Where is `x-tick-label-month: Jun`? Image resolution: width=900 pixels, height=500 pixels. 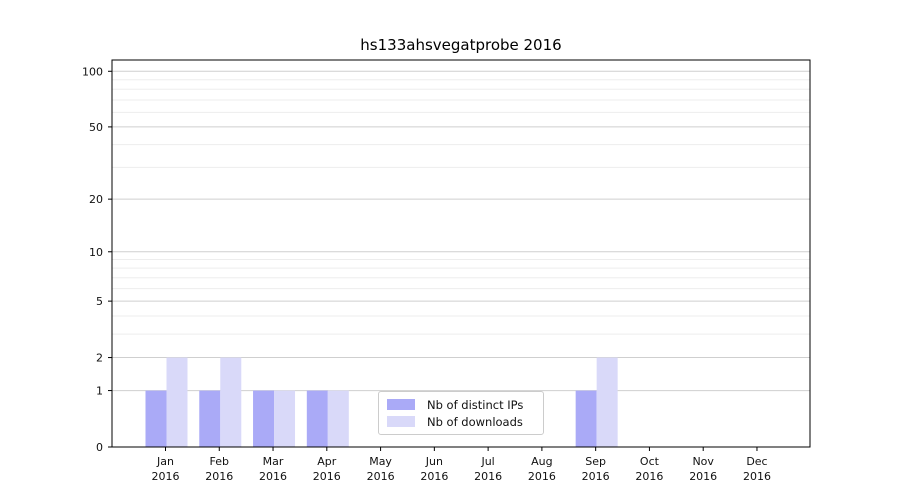 x-tick-label-month: Jun is located at coordinates (434, 461).